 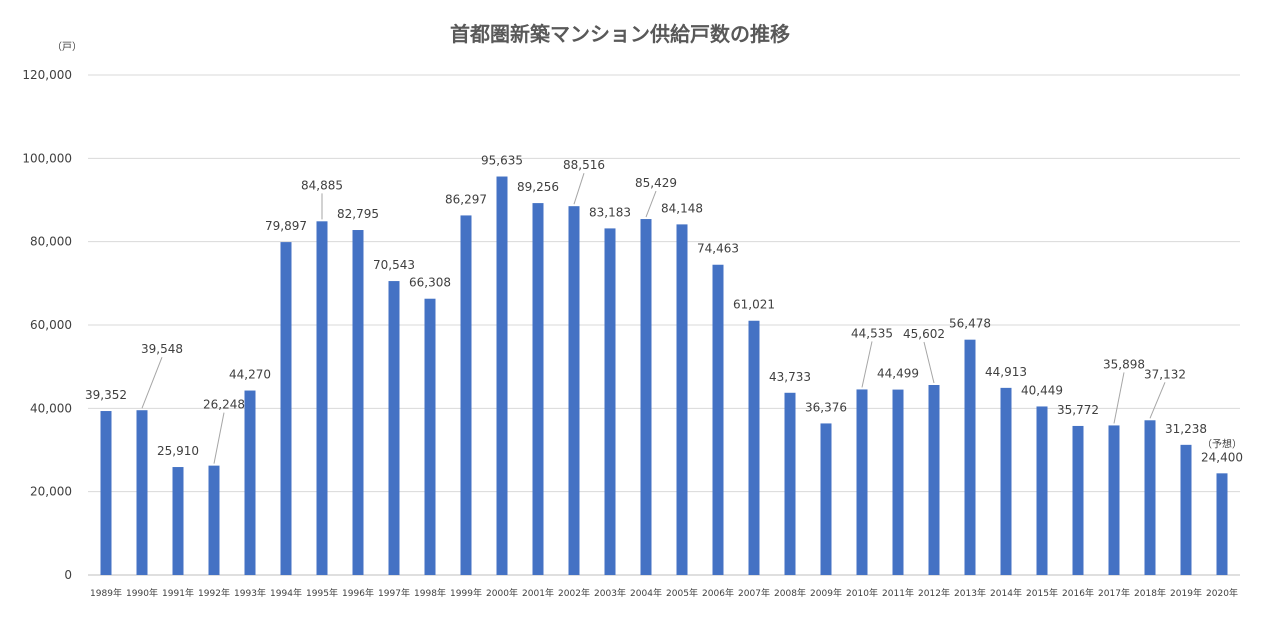 What do you see at coordinates (898, 593) in the screenshot?
I see `x-tick-label: 2011年` at bounding box center [898, 593].